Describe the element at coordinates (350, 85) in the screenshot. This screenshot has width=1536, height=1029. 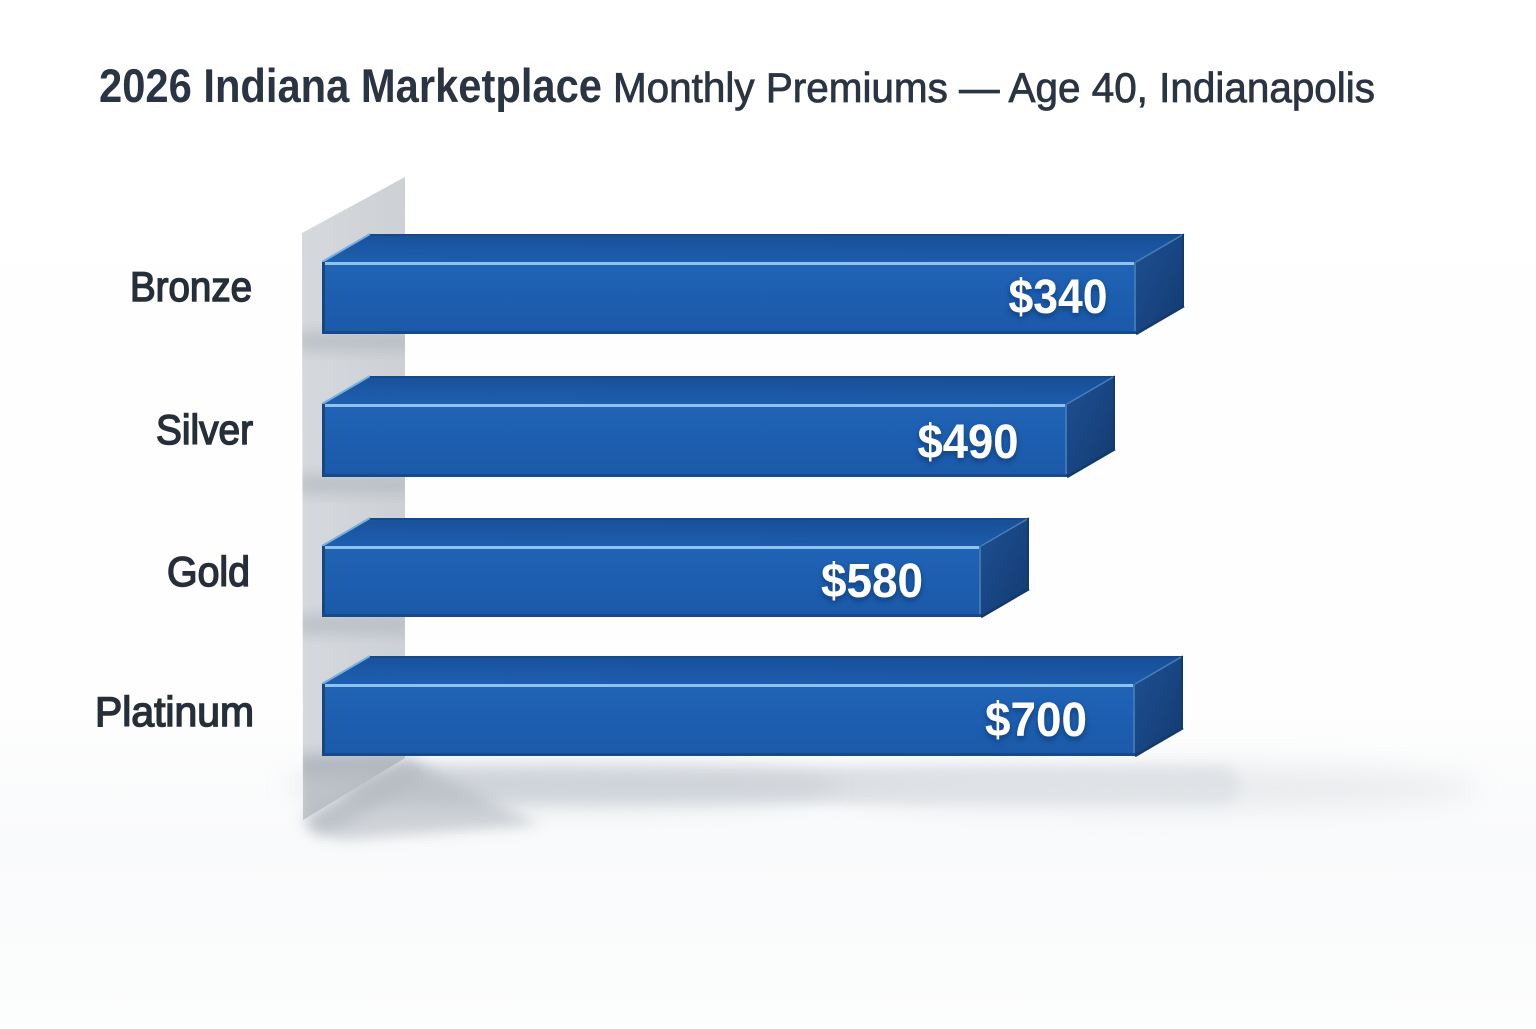
I see `svg-text: 2026 Indiana Marketplace` at that location.